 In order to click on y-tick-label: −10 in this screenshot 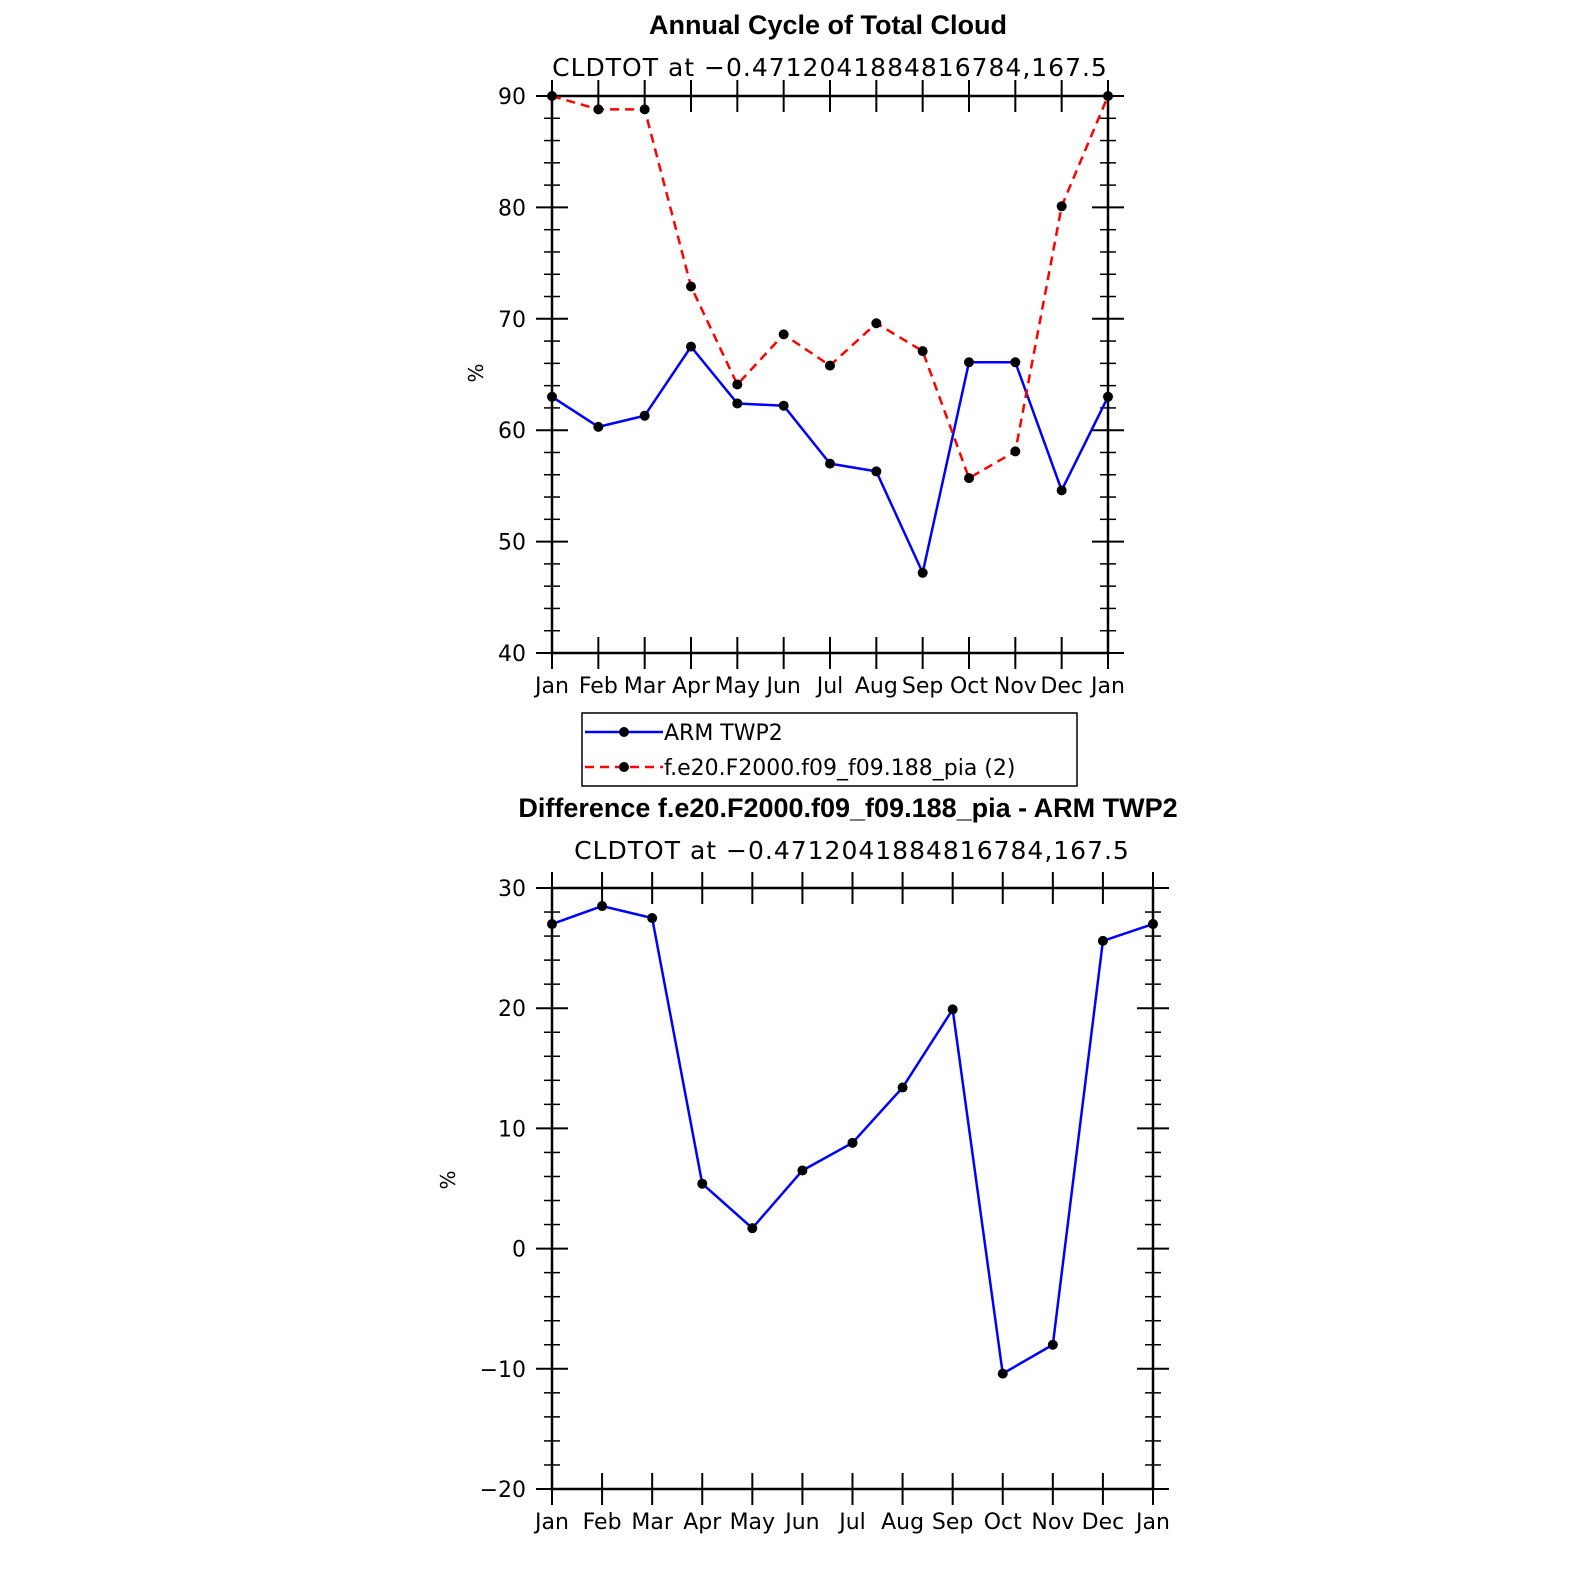, I will do `click(503, 1370)`.